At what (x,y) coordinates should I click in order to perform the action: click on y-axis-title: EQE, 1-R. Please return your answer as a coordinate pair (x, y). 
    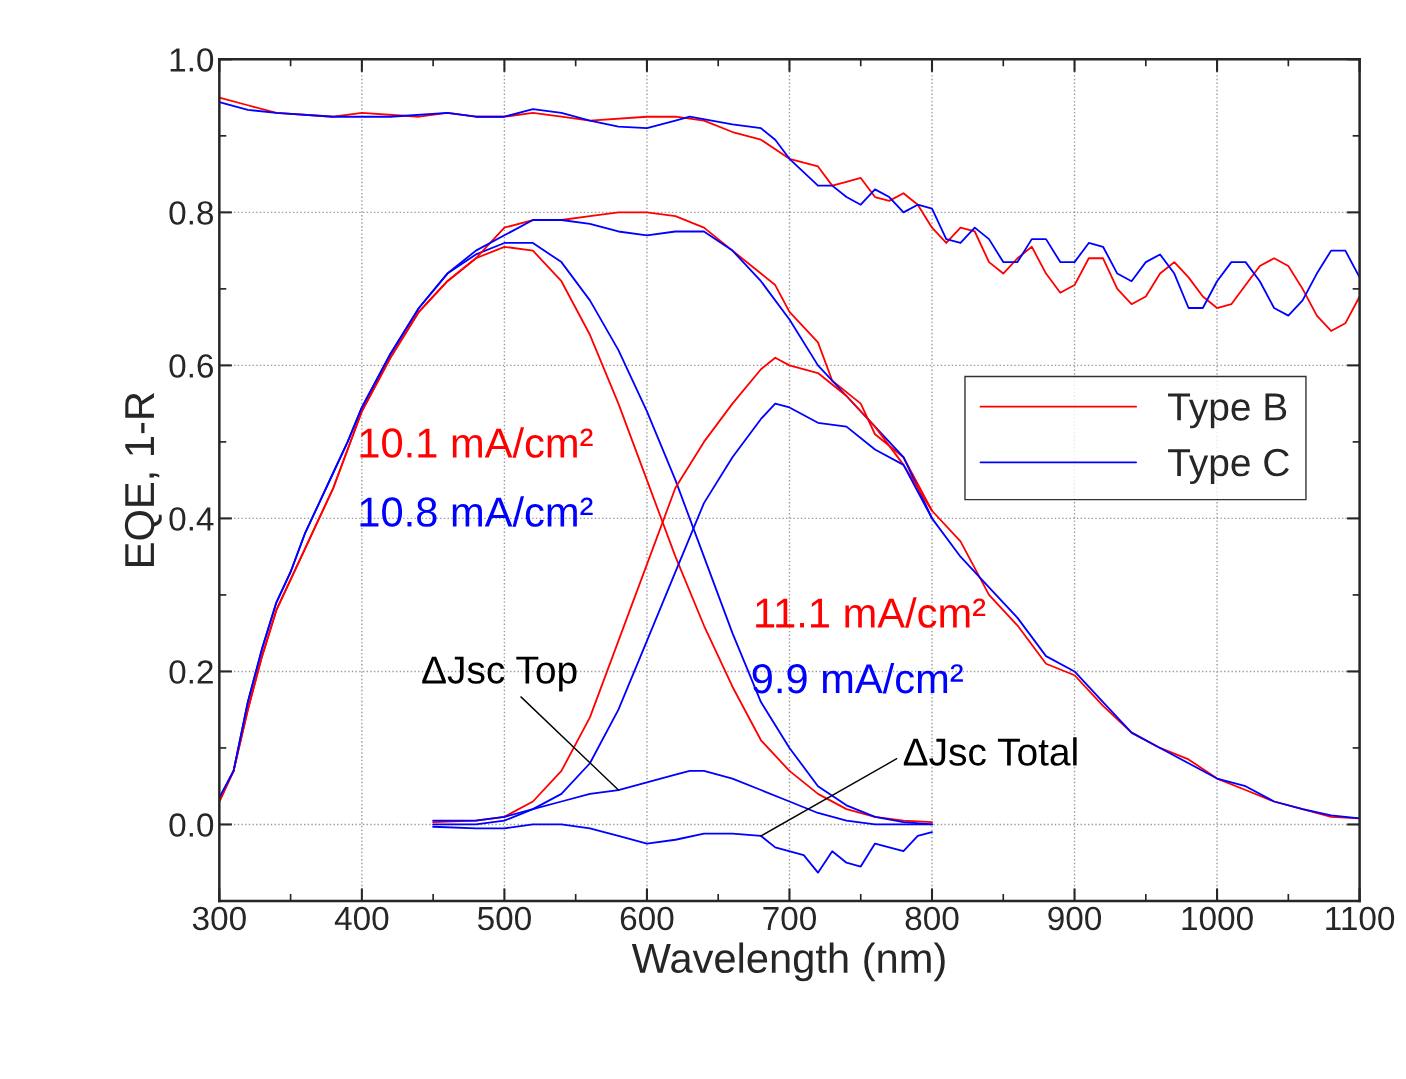
    Looking at the image, I should click on (143, 479).